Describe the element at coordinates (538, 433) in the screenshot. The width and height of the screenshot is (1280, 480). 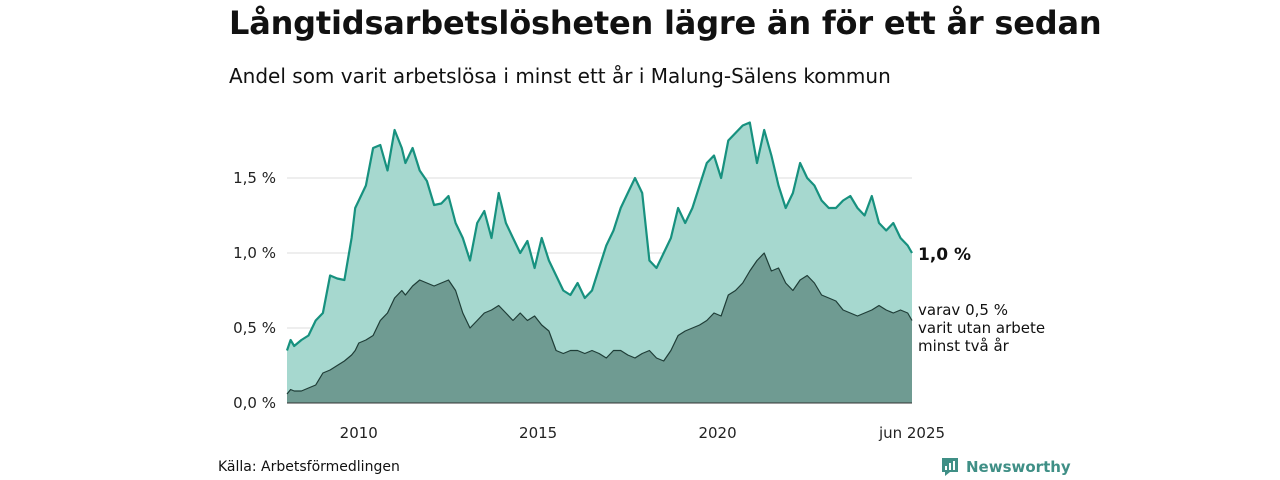
I see `x-tick-label: 2015` at that location.